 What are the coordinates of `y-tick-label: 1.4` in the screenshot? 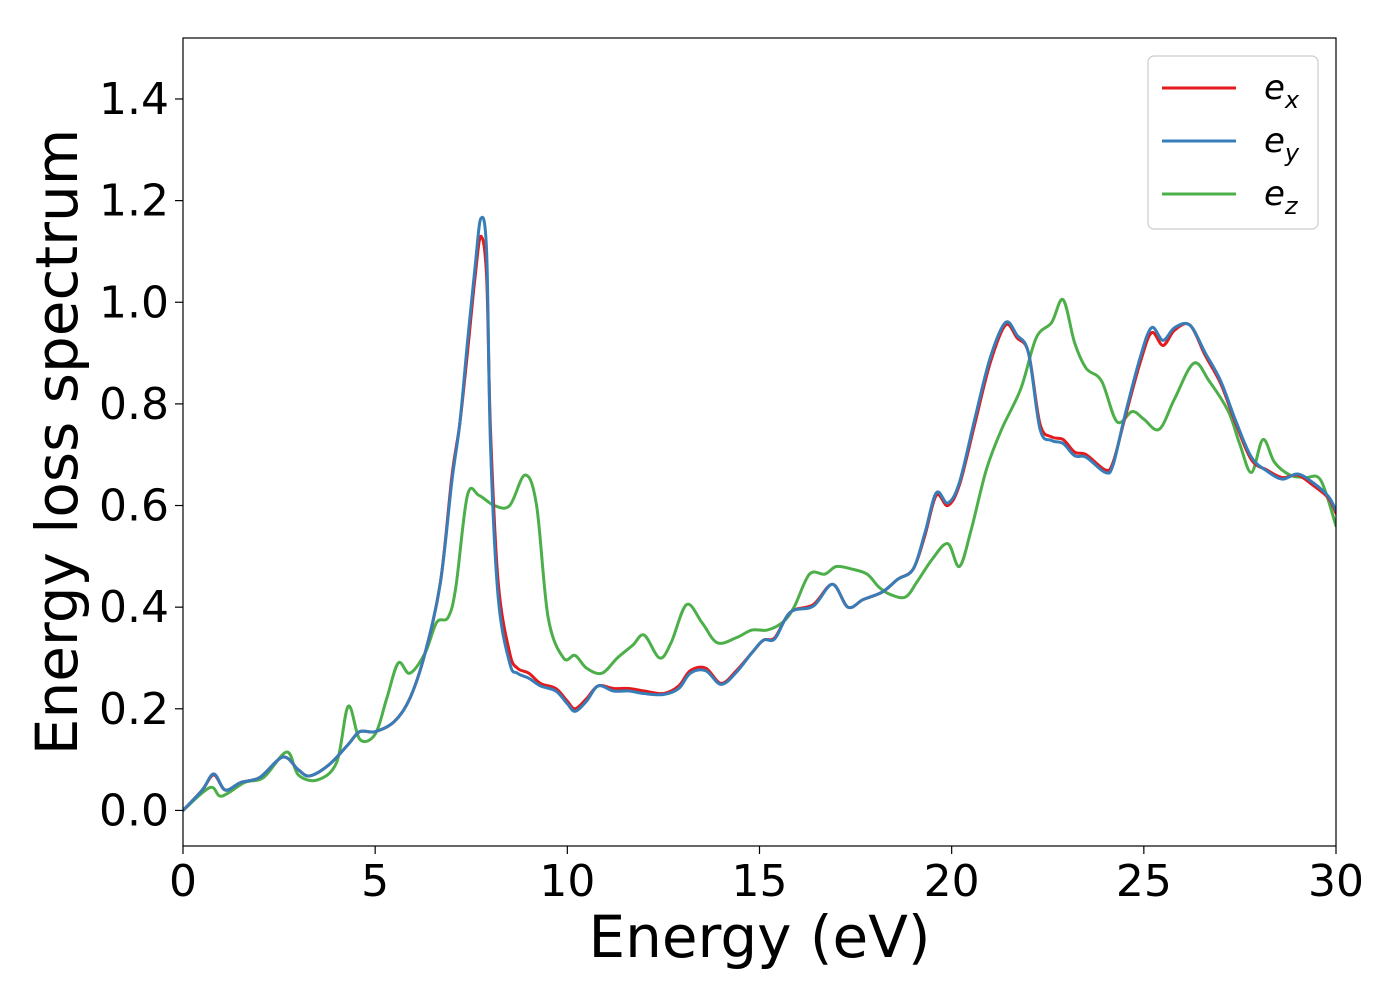 It's located at (134, 99).